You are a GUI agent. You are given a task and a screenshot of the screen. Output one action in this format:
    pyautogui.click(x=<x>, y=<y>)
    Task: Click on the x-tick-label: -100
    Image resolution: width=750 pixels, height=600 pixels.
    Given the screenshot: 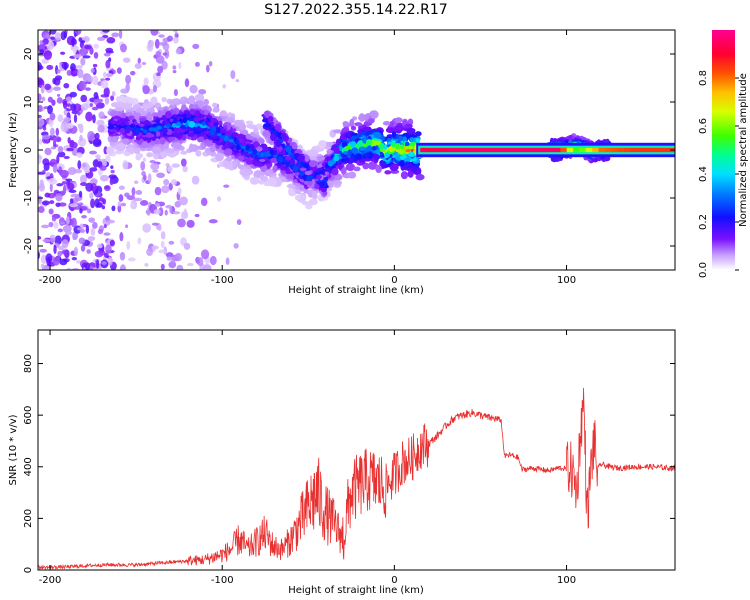 What is the action you would take?
    pyautogui.click(x=222, y=280)
    